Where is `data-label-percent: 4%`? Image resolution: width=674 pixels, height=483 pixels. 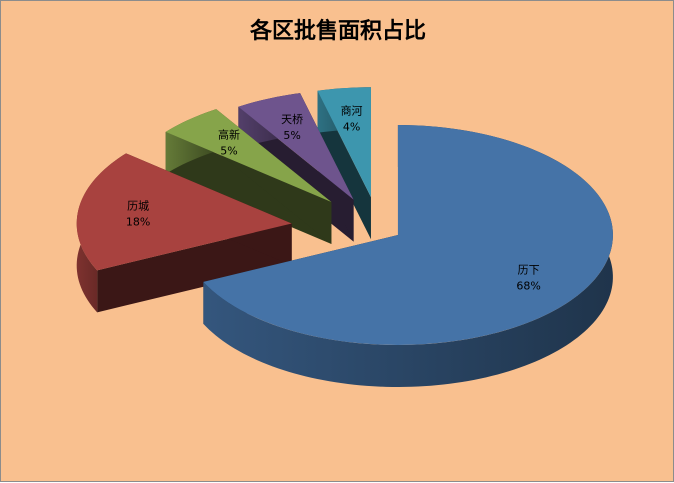 data-label-percent: 4% is located at coordinates (351, 127).